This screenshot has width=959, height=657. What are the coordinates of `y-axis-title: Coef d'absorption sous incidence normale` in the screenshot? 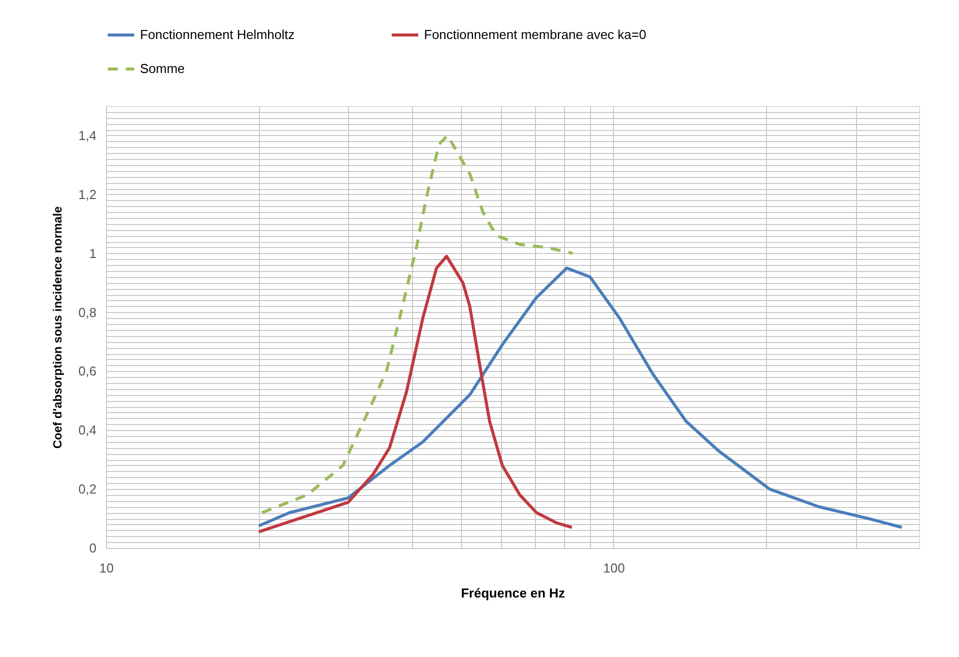 It's located at (57, 327).